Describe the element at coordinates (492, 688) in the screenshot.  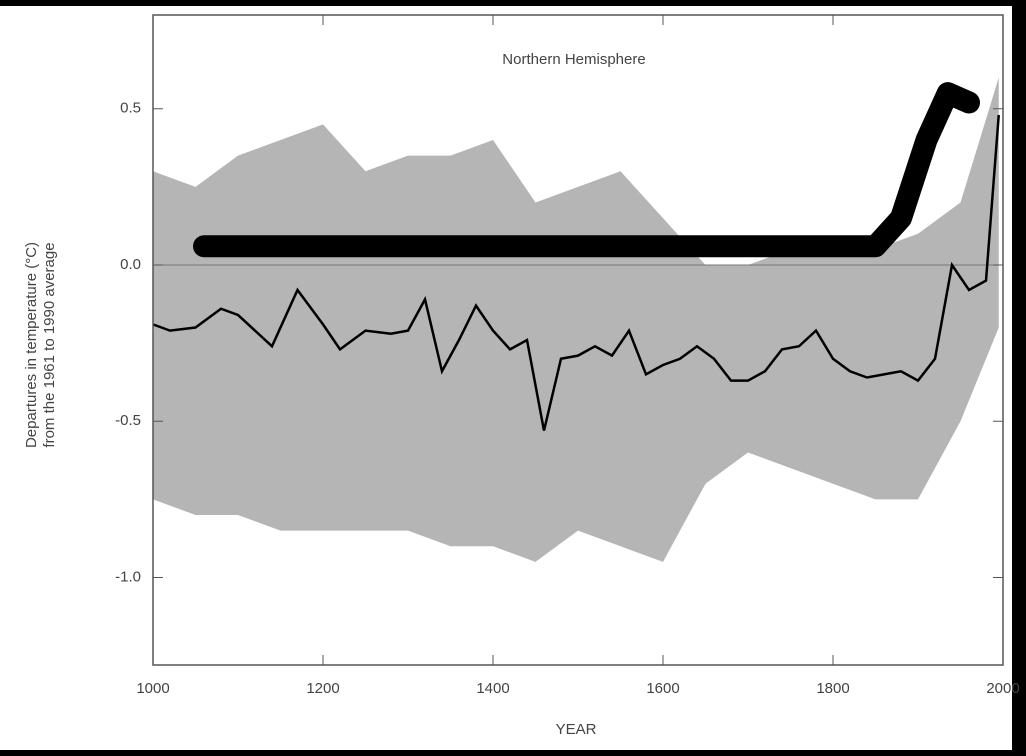
I see `x-tick-label: 1400` at that location.